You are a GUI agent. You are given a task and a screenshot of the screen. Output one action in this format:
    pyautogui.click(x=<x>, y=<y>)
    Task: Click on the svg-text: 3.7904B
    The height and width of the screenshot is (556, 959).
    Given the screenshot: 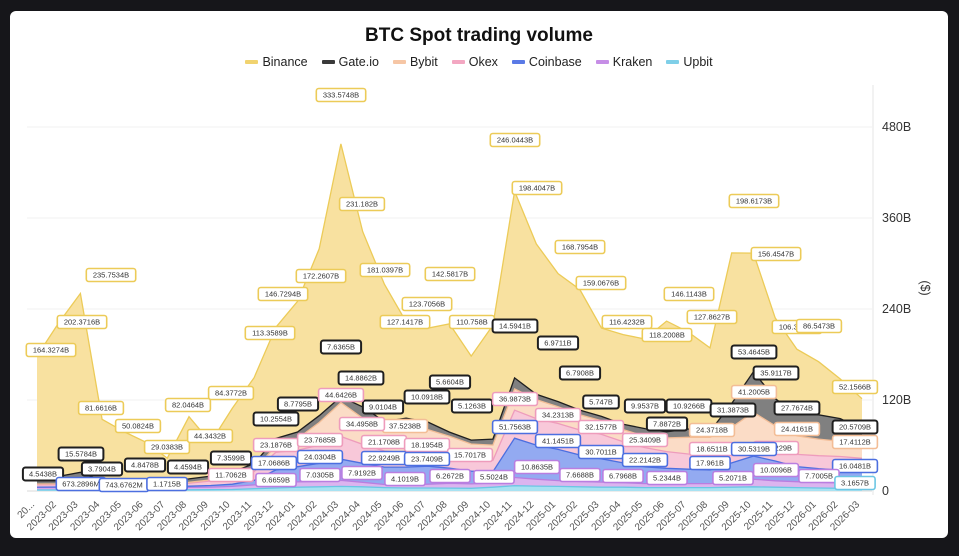 What is the action you would take?
    pyautogui.click(x=102, y=469)
    